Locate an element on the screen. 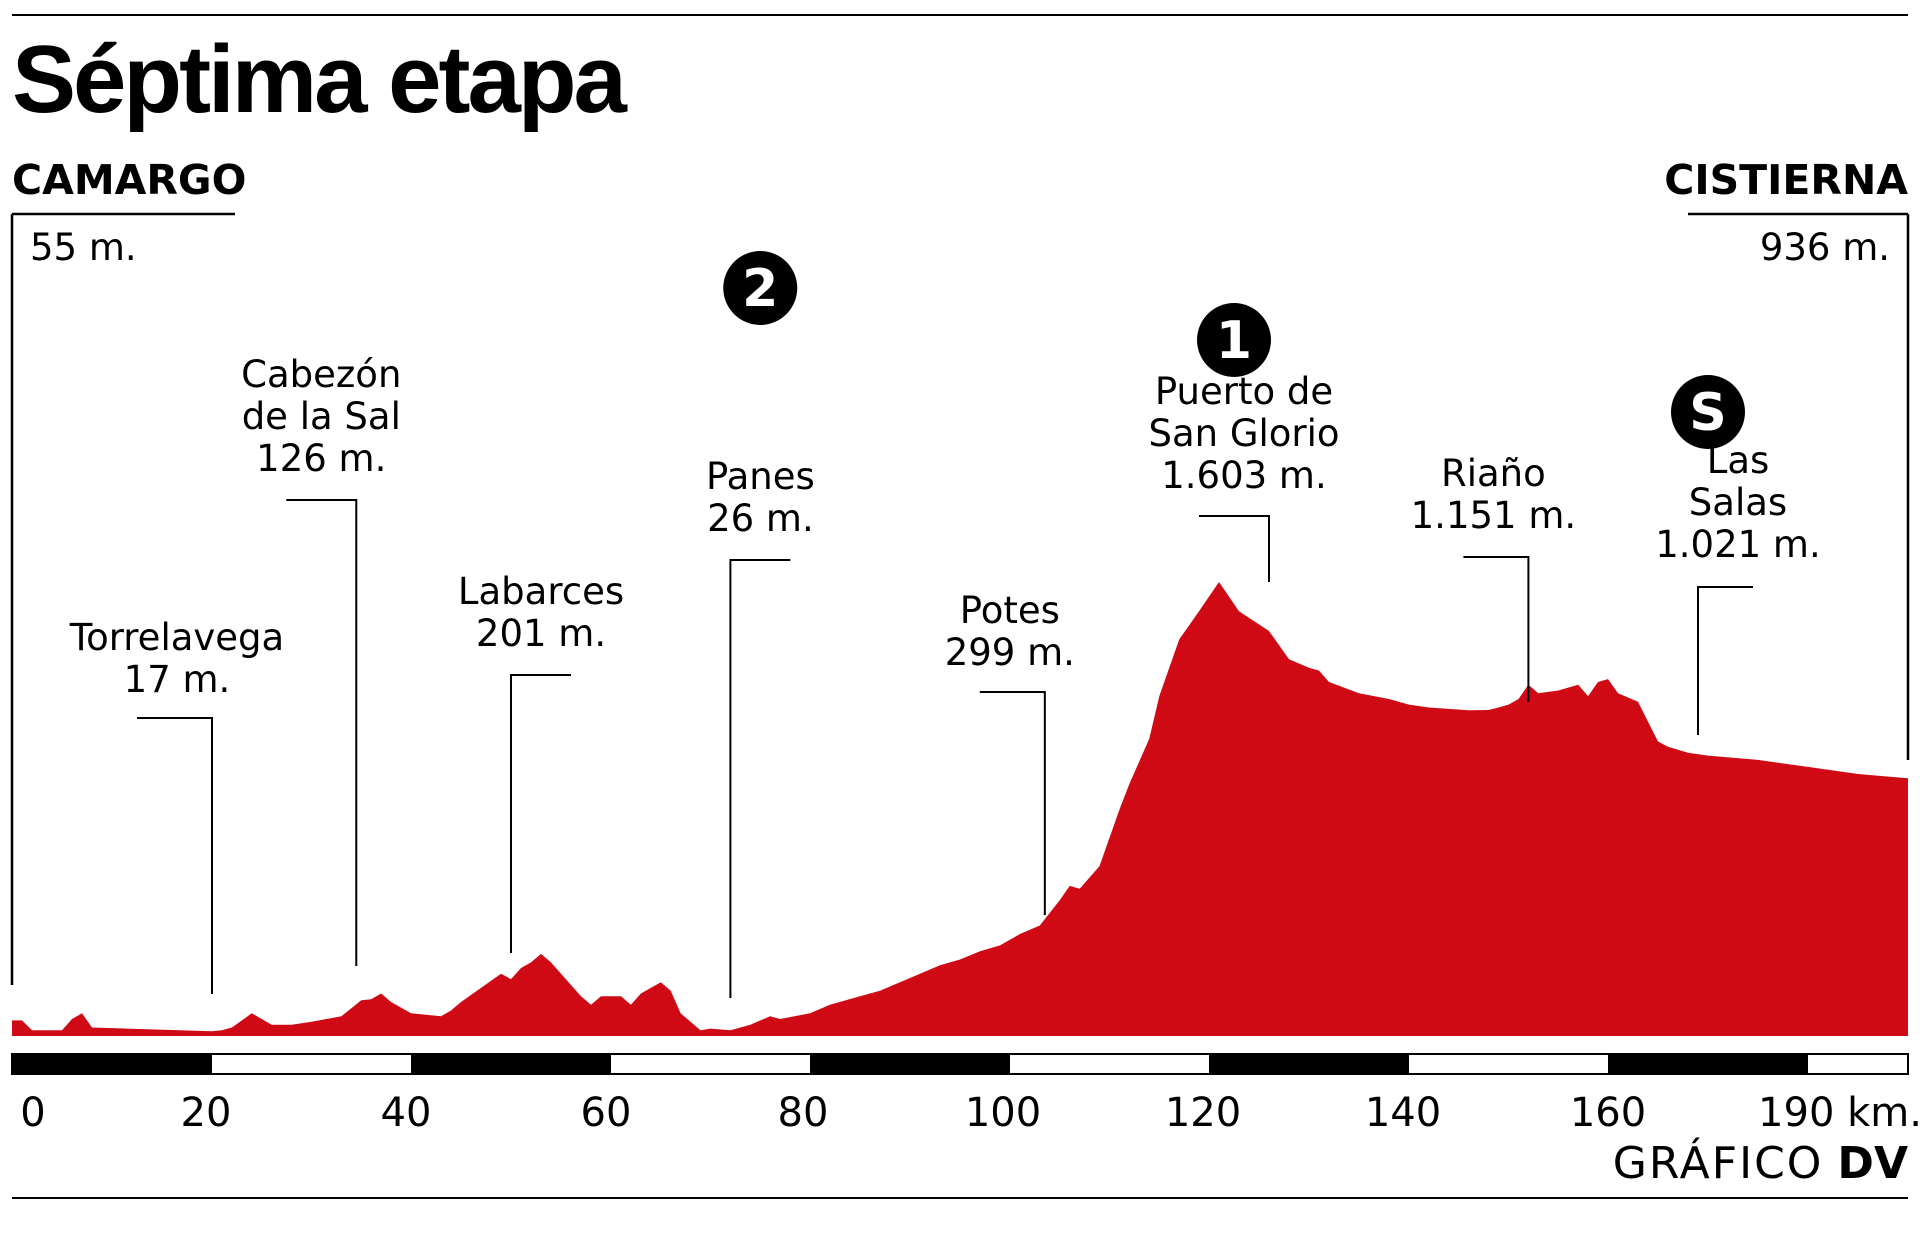  annotation-label-line: Puerto de is located at coordinates (1244, 391).